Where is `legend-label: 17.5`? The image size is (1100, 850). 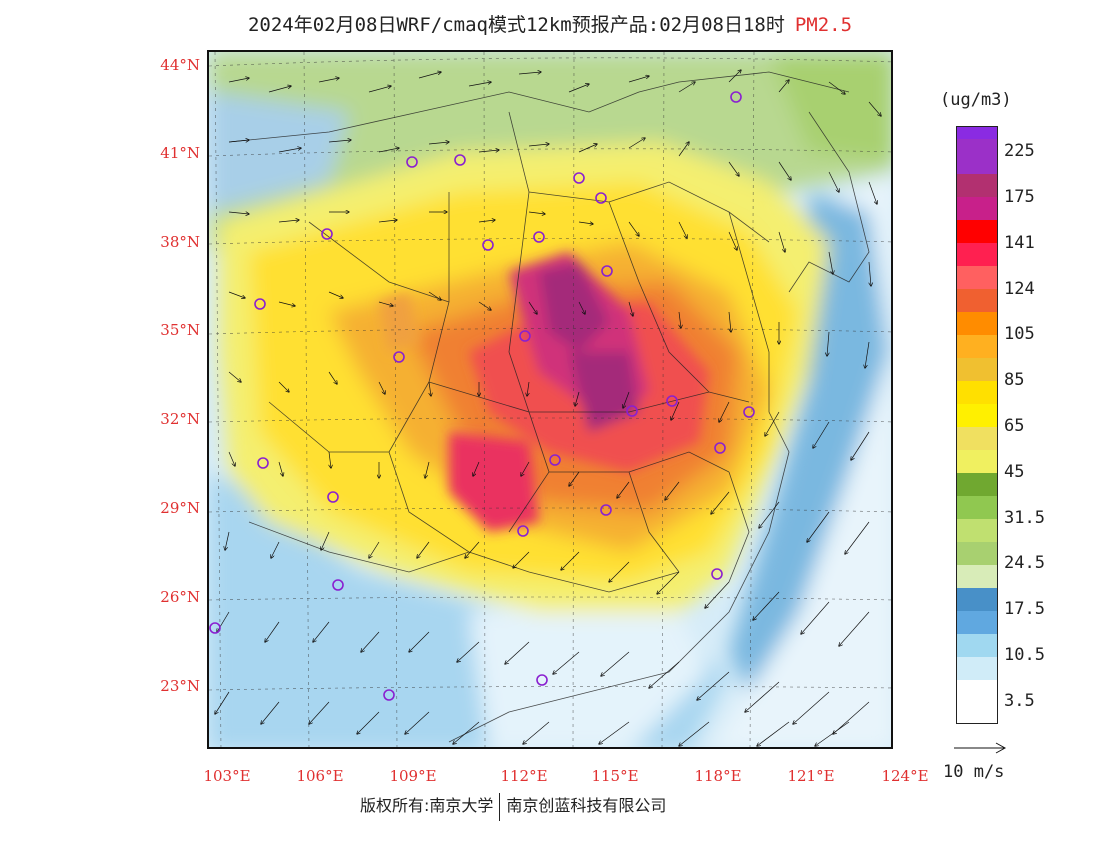
legend-label: 17.5 is located at coordinates (1024, 609).